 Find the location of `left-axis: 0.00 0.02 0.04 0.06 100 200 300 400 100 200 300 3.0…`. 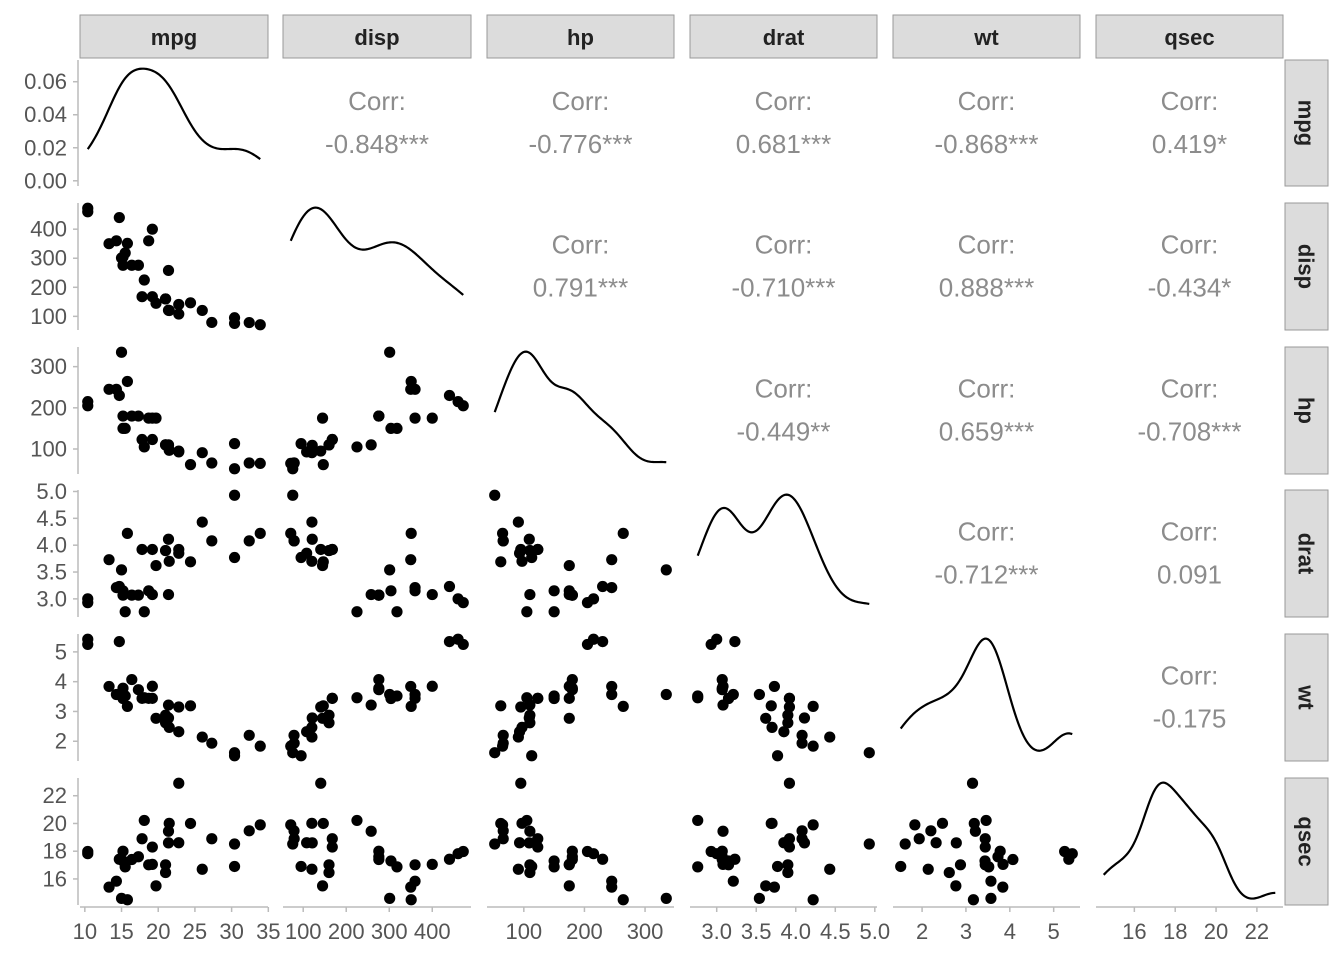

left-axis: 0.00 0.02 0.04 0.06 100 200 300 400 100 200 300 3.0… is located at coordinates (51, 482).